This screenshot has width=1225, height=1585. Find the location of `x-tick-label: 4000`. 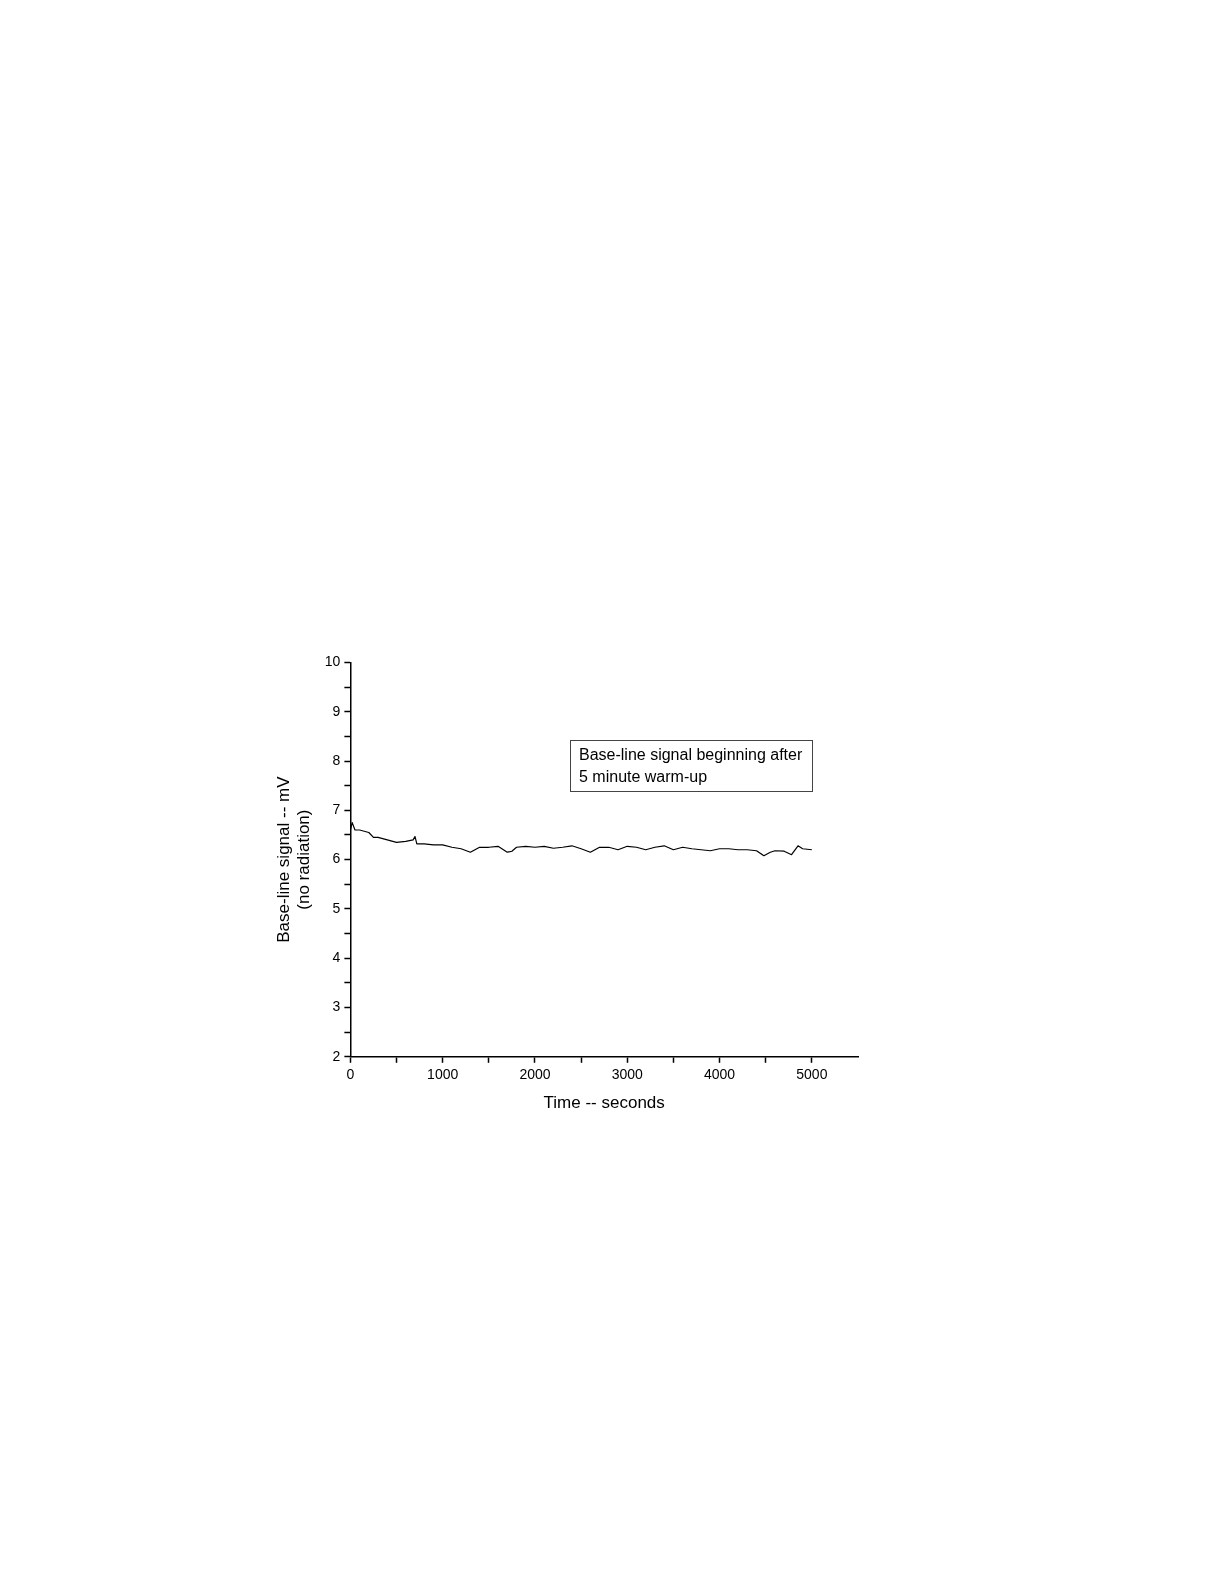

x-tick-label: 4000 is located at coordinates (719, 1074).